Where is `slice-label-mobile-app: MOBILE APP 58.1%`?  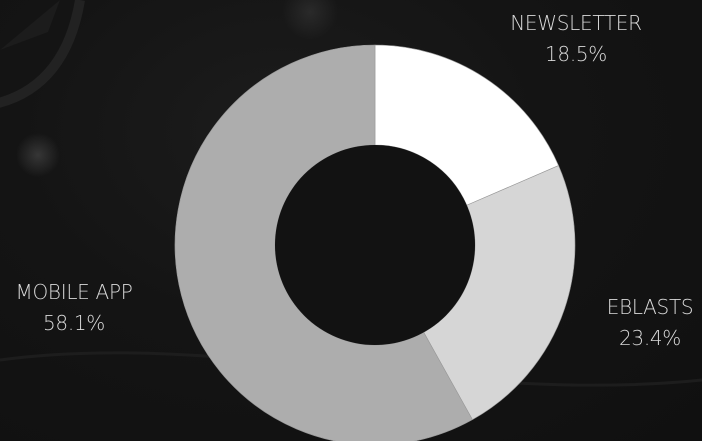 slice-label-mobile-app: MOBILE APP 58.1% is located at coordinates (74, 308).